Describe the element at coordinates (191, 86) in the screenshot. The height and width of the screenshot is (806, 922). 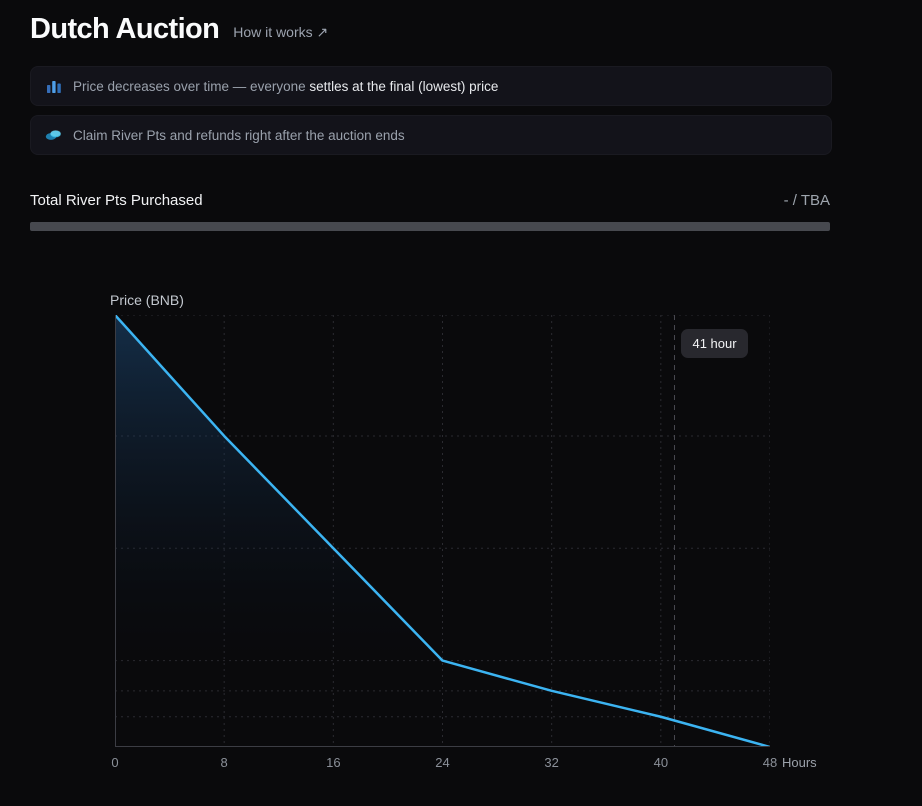
I see `note-muted-text: Price decreases over time — everyone` at that location.